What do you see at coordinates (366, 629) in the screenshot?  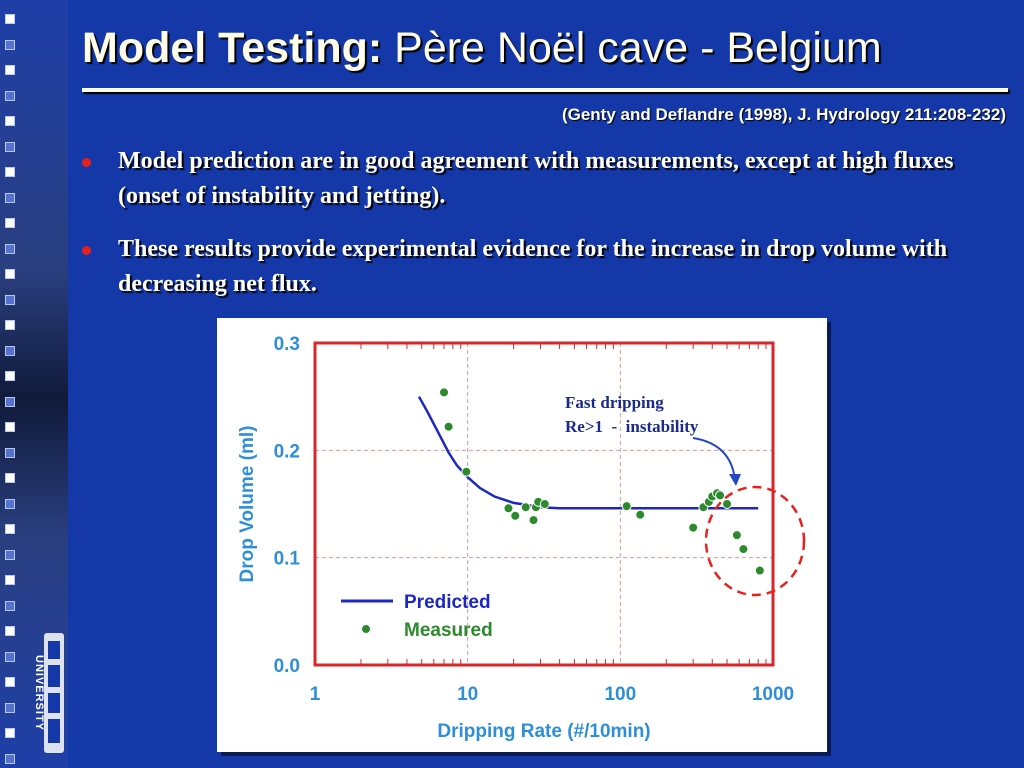 I see `legend-measured-marker` at bounding box center [366, 629].